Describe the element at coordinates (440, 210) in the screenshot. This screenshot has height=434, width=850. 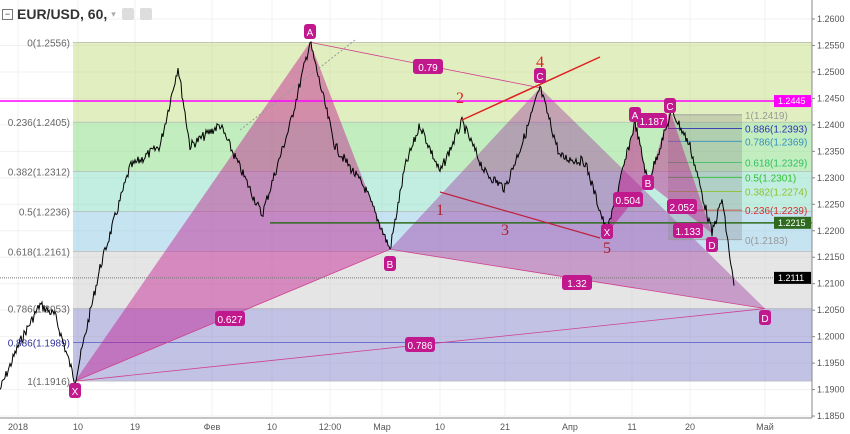
I see `wave-number: 1` at that location.